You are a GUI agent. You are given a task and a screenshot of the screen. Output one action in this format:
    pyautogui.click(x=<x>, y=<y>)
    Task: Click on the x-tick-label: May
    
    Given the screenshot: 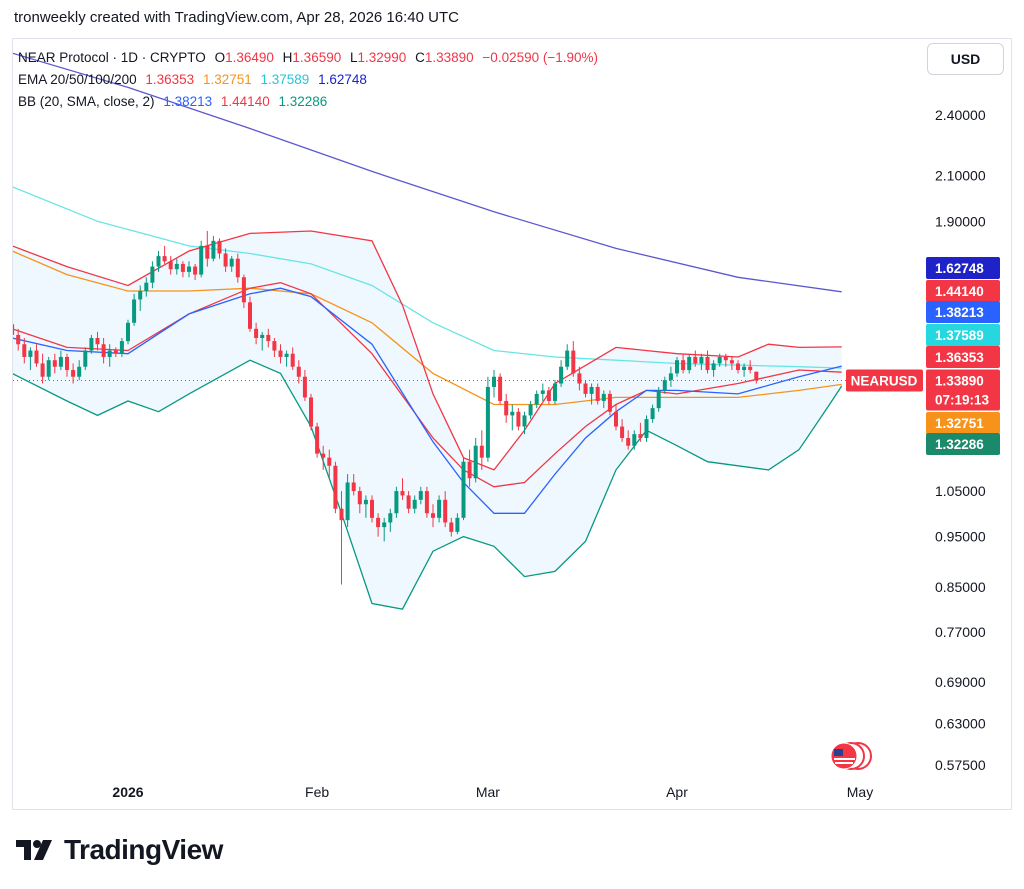 What is the action you would take?
    pyautogui.click(x=860, y=792)
    